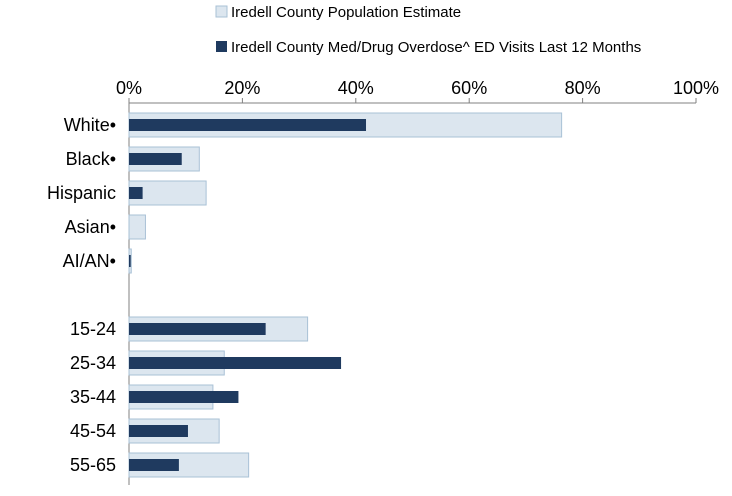 This screenshot has height=496, width=732. What do you see at coordinates (129, 88) in the screenshot?
I see `x-tick-label: 0%` at bounding box center [129, 88].